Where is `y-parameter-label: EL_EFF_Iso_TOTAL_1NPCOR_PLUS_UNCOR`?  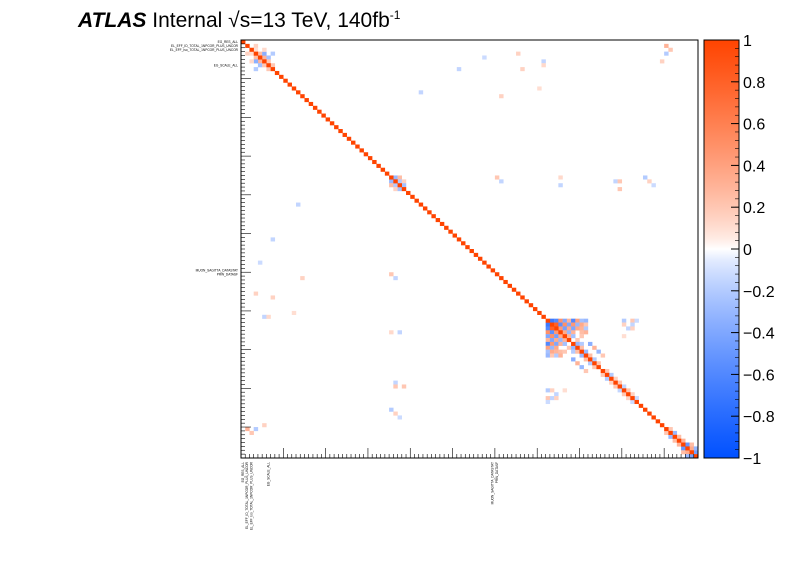
y-parameter-label: EL_EFF_Iso_TOTAL_1NPCOR_PLUS_UNCOR is located at coordinates (204, 50).